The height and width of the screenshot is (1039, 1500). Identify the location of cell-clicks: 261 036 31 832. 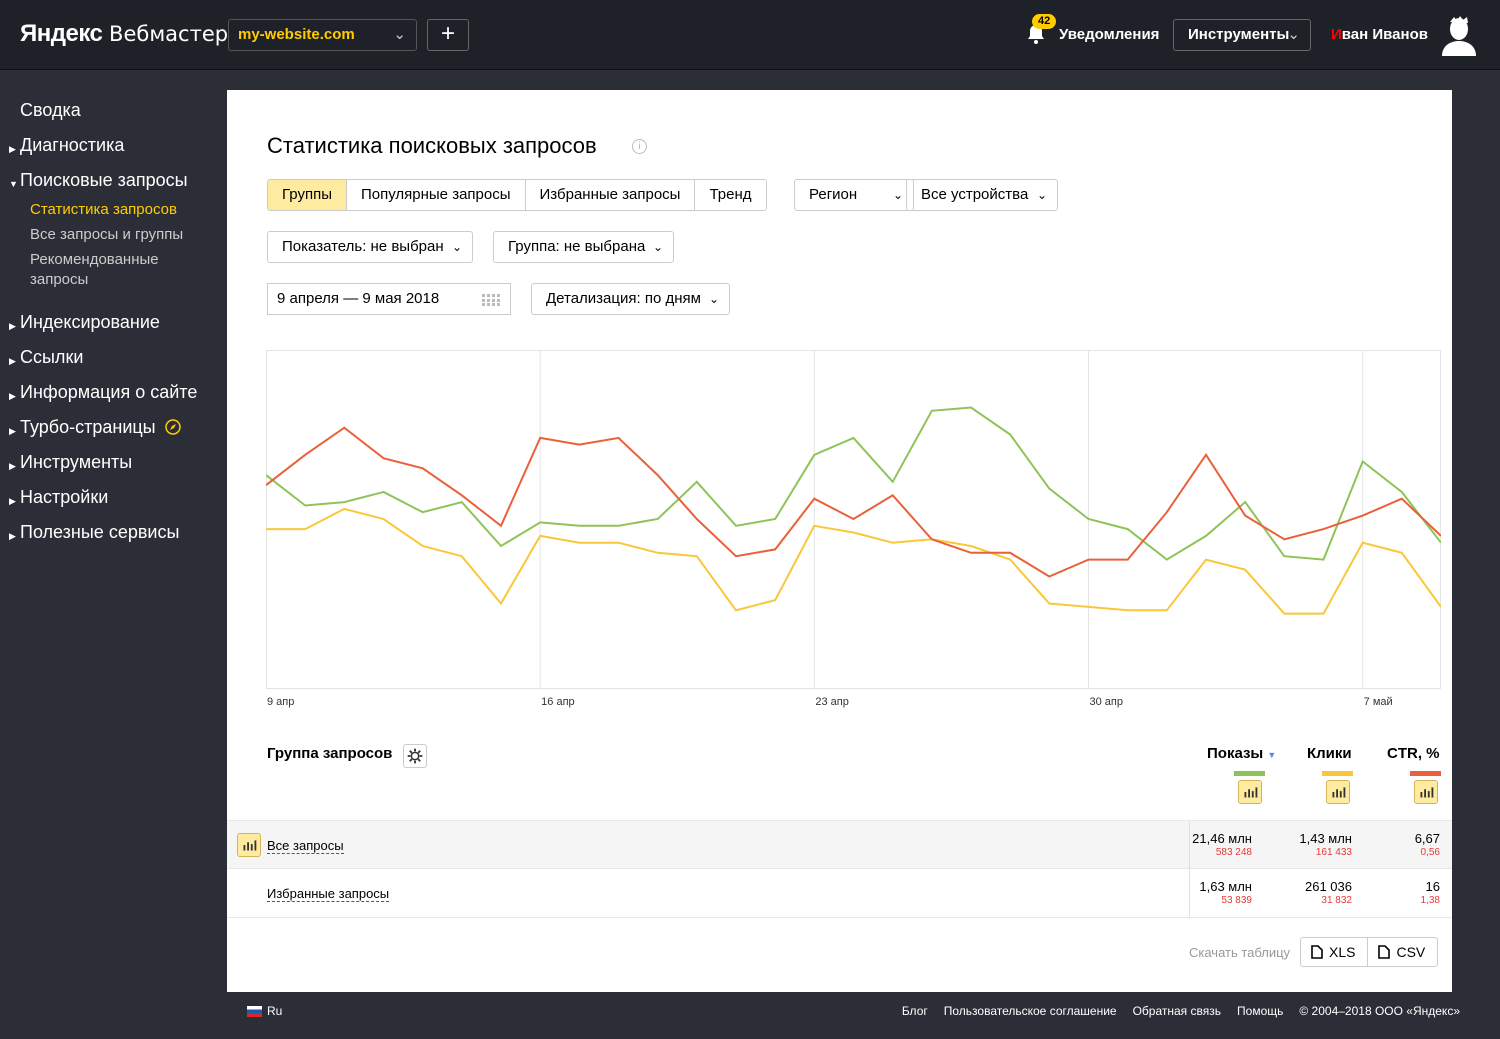
(1328, 892).